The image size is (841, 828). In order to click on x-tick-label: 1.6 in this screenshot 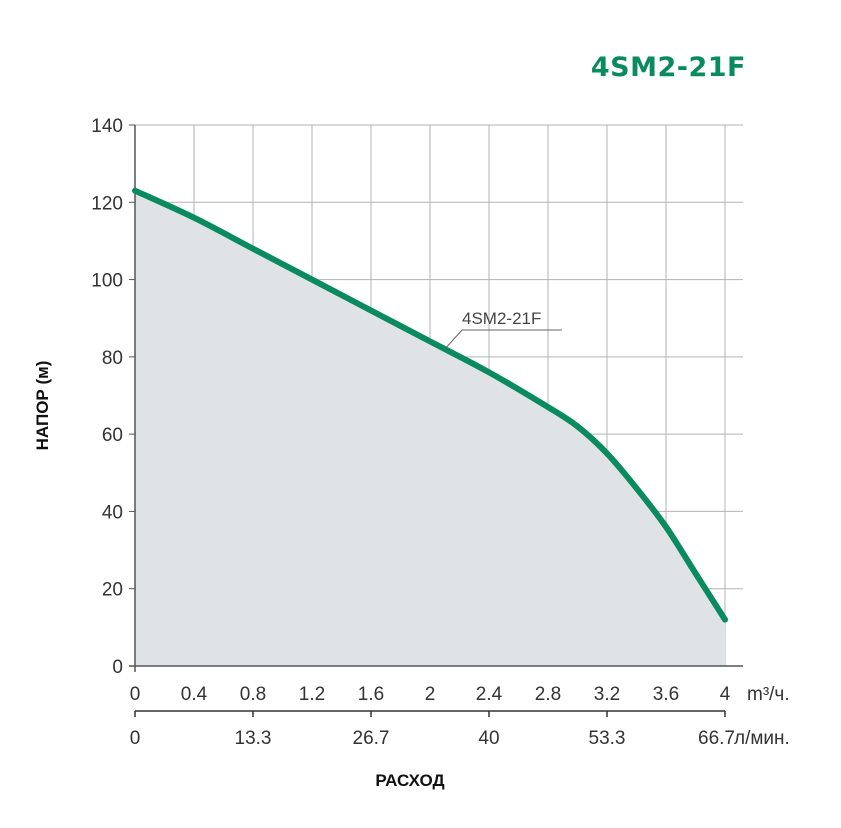, I will do `click(371, 694)`.